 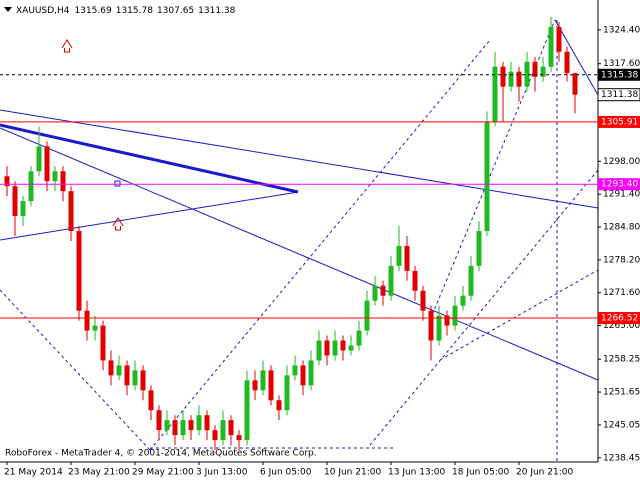 I want to click on y-tick-label: 1271.60, so click(x=621, y=293).